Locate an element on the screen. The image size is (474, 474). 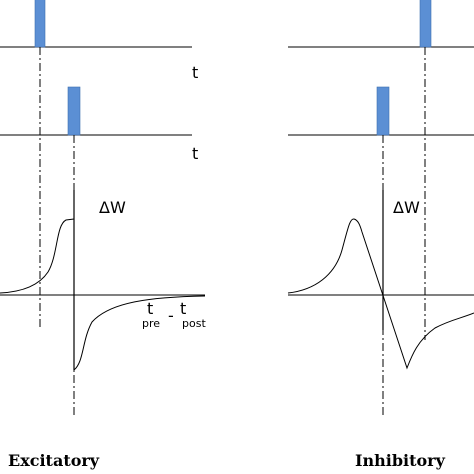
excitatory-caption: Excitatory is located at coordinates (54, 460).